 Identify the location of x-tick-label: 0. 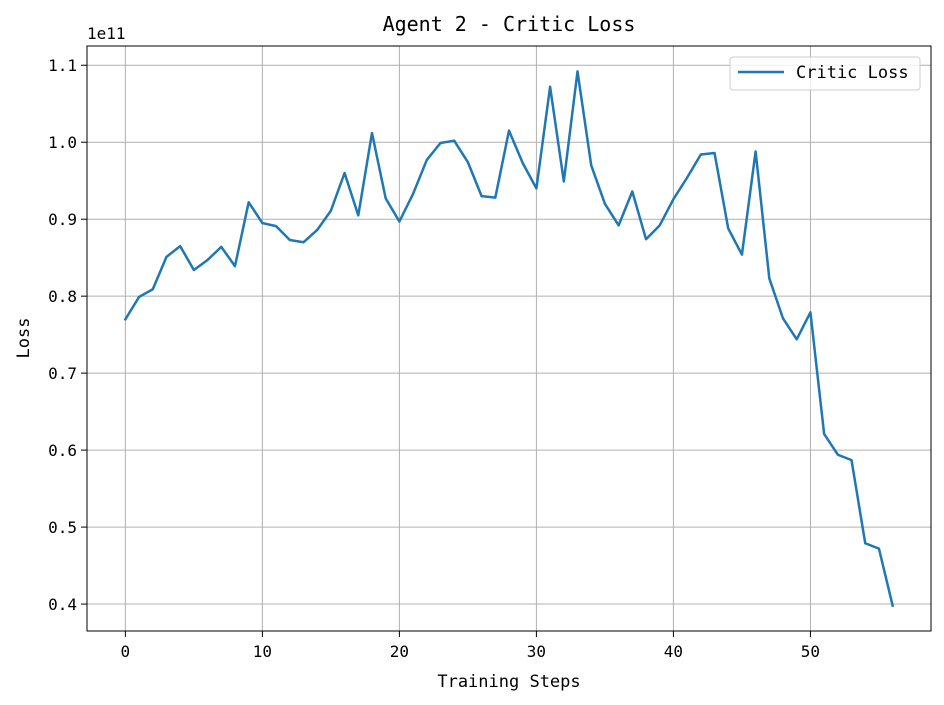
(126, 651).